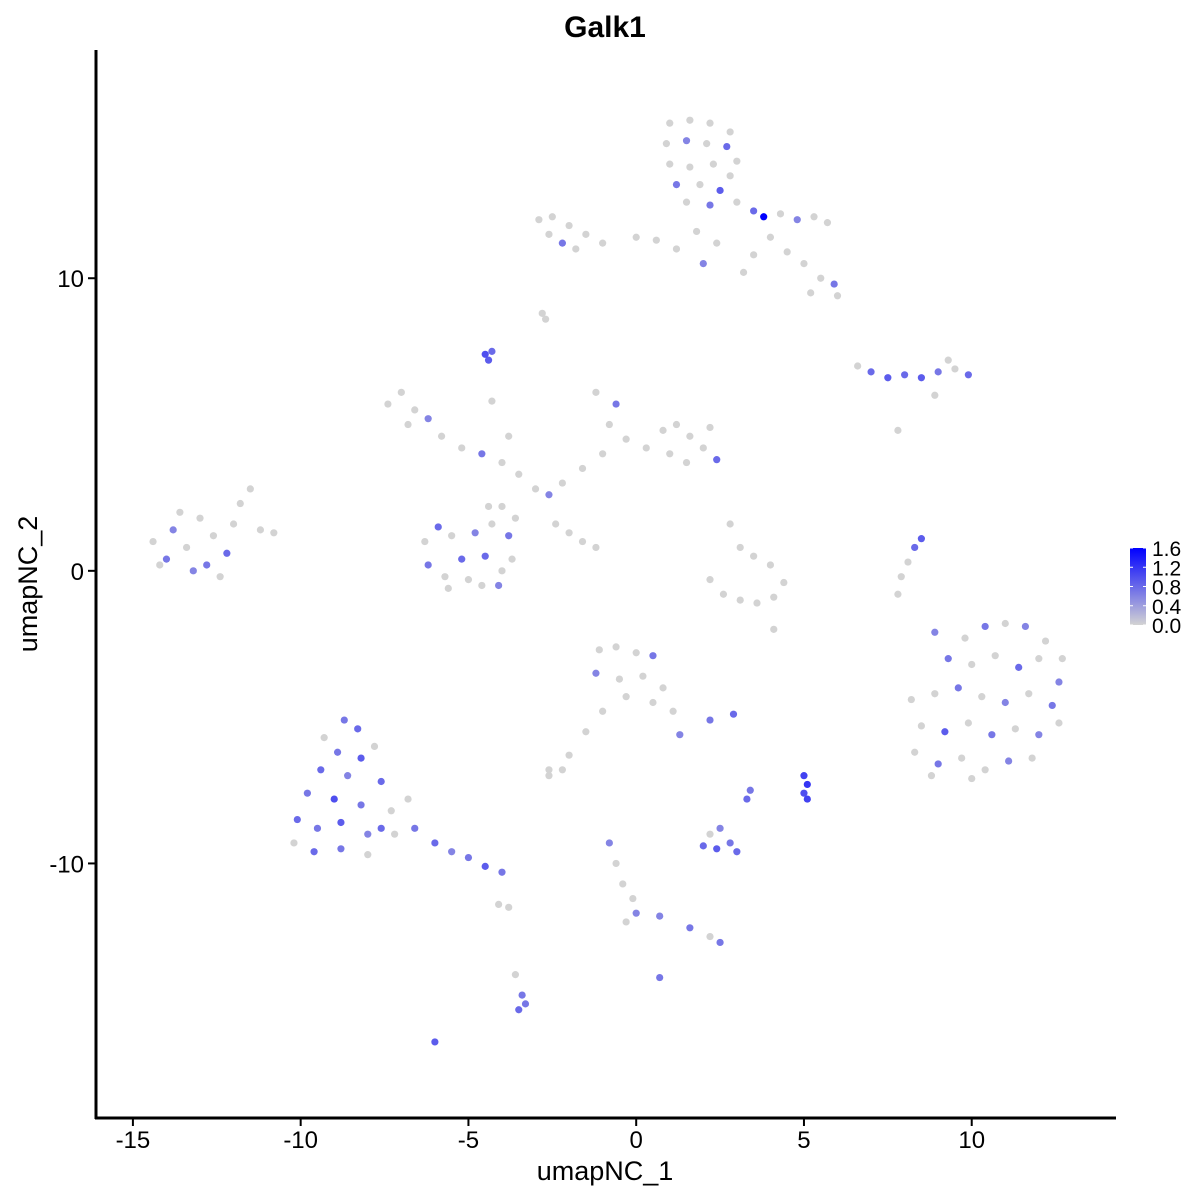 The height and width of the screenshot is (1200, 1200). I want to click on x-axis-title: umapNC_1, so click(605, 1171).